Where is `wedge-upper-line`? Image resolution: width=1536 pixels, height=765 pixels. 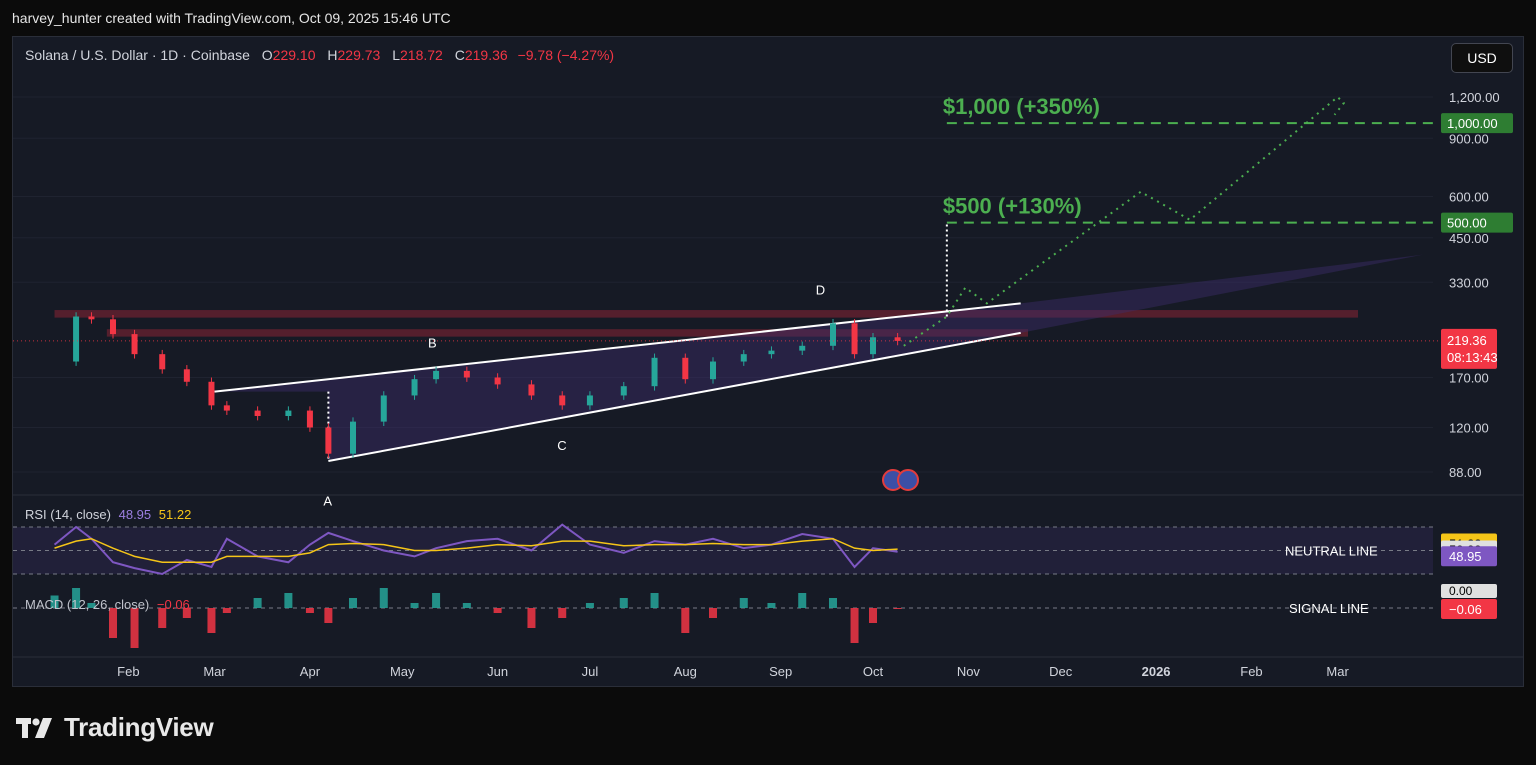
wedge-upper-line is located at coordinates (617, 347).